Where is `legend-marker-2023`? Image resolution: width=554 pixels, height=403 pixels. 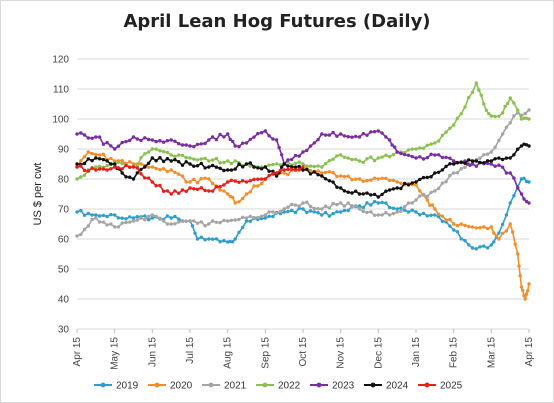
legend-marker-2023 is located at coordinates (319, 385).